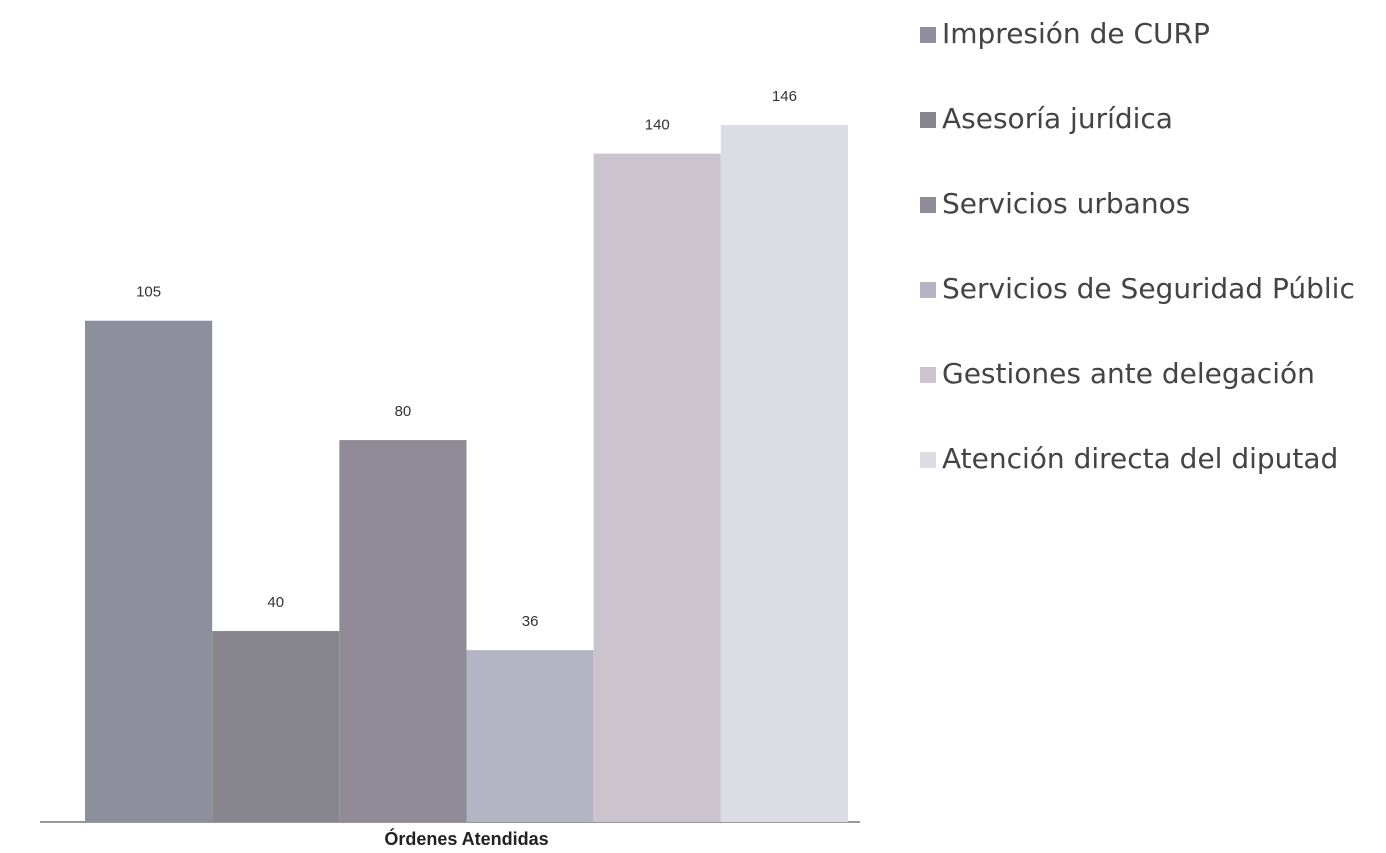 The height and width of the screenshot is (853, 1386). What do you see at coordinates (466, 838) in the screenshot?
I see `x-tick-label: Órdenes Atendidas` at bounding box center [466, 838].